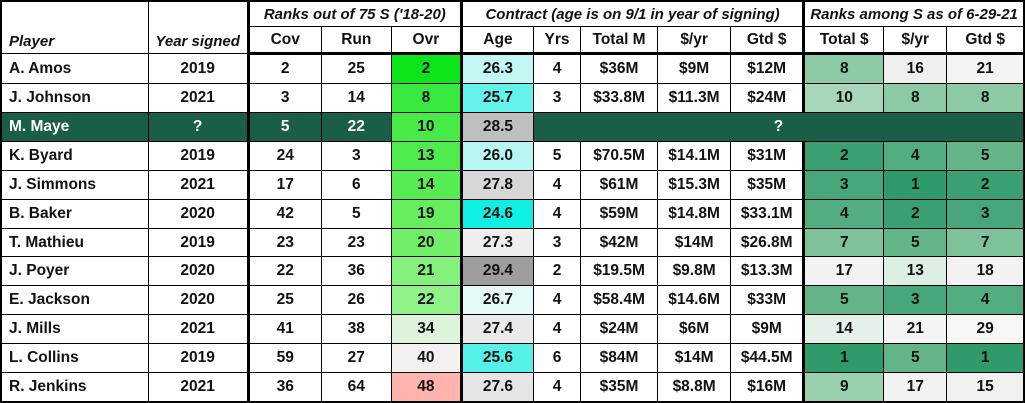  I want to click on cell-ovr-rank: 34, so click(426, 329).